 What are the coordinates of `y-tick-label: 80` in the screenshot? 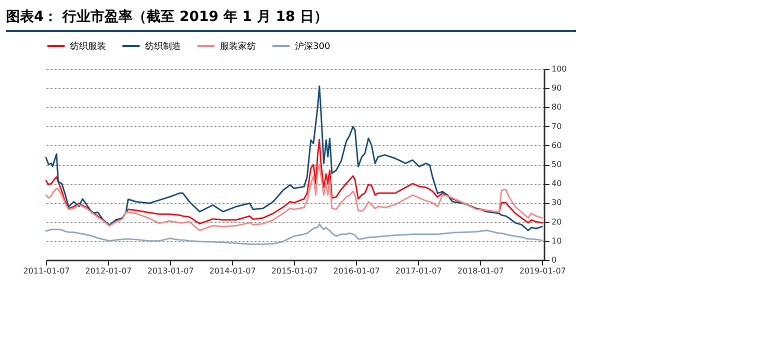 It's located at (557, 107).